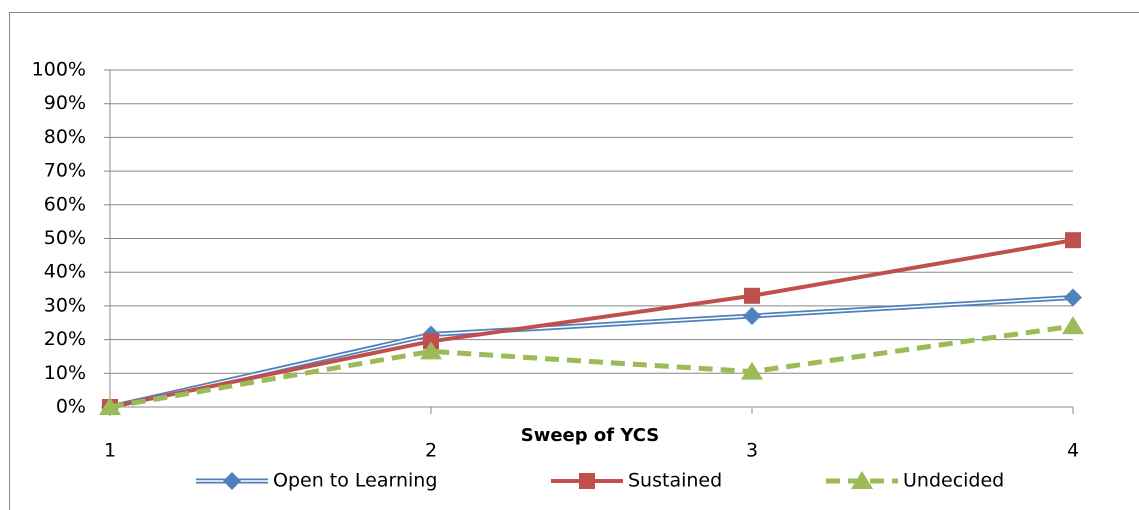 The image size is (1139, 510). I want to click on x-tick-label: 4, so click(1073, 451).